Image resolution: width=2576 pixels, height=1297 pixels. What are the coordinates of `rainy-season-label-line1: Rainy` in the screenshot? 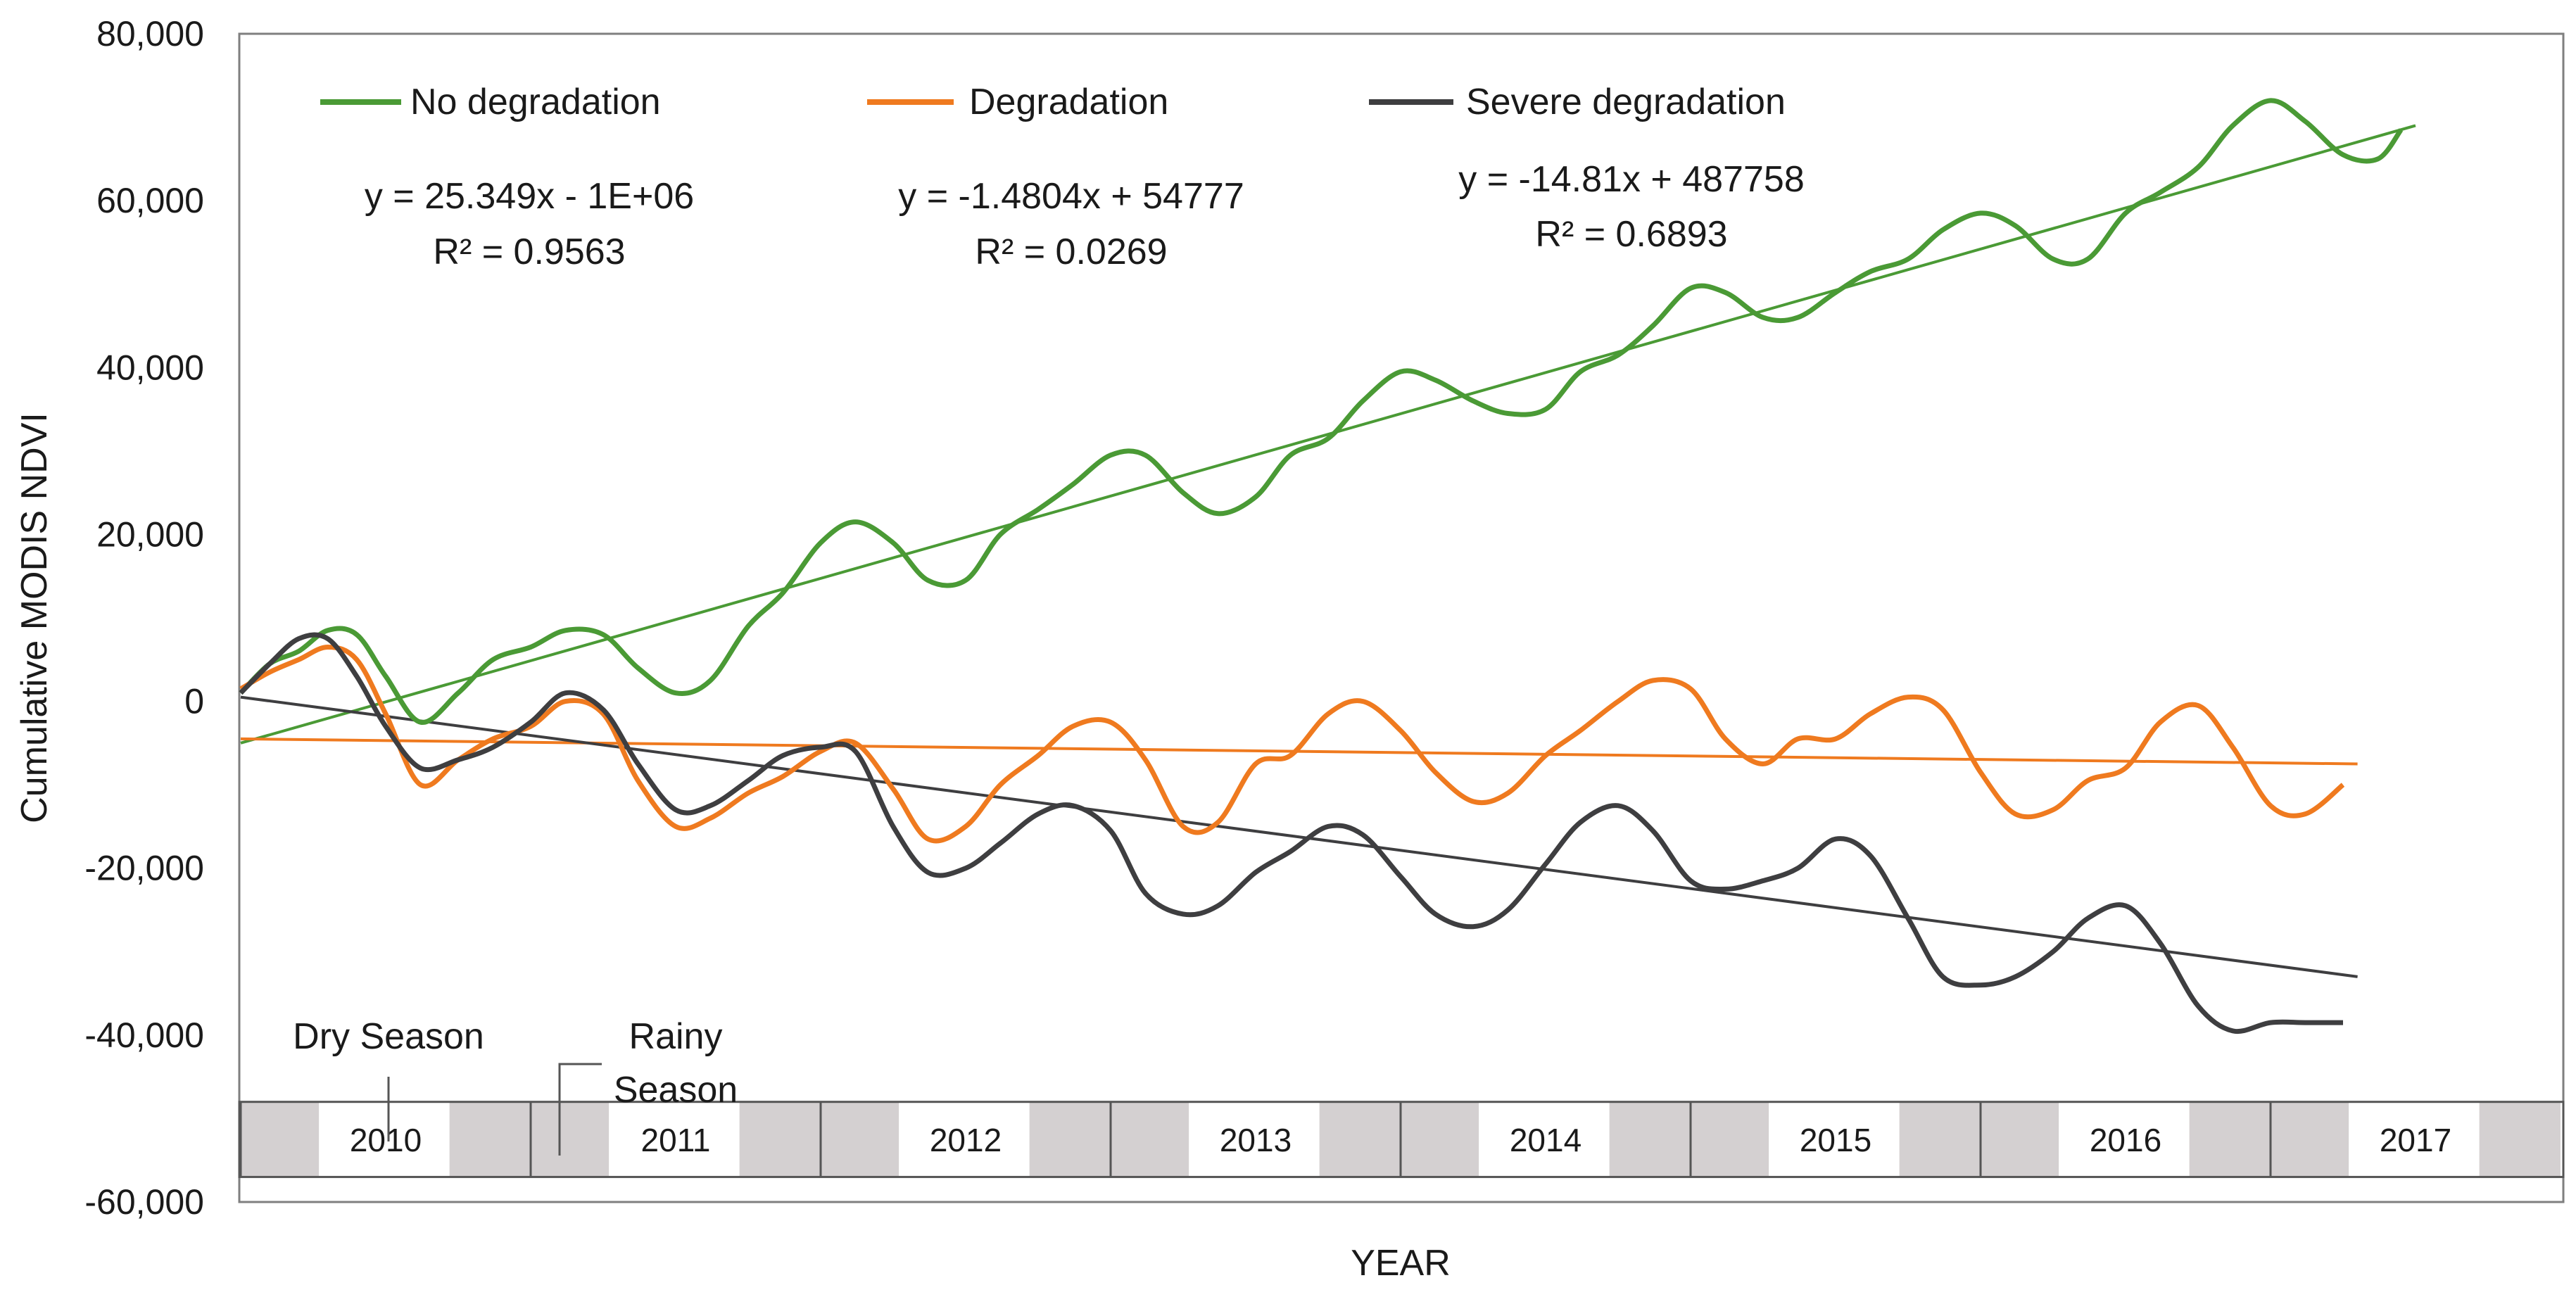 It's located at (676, 1037).